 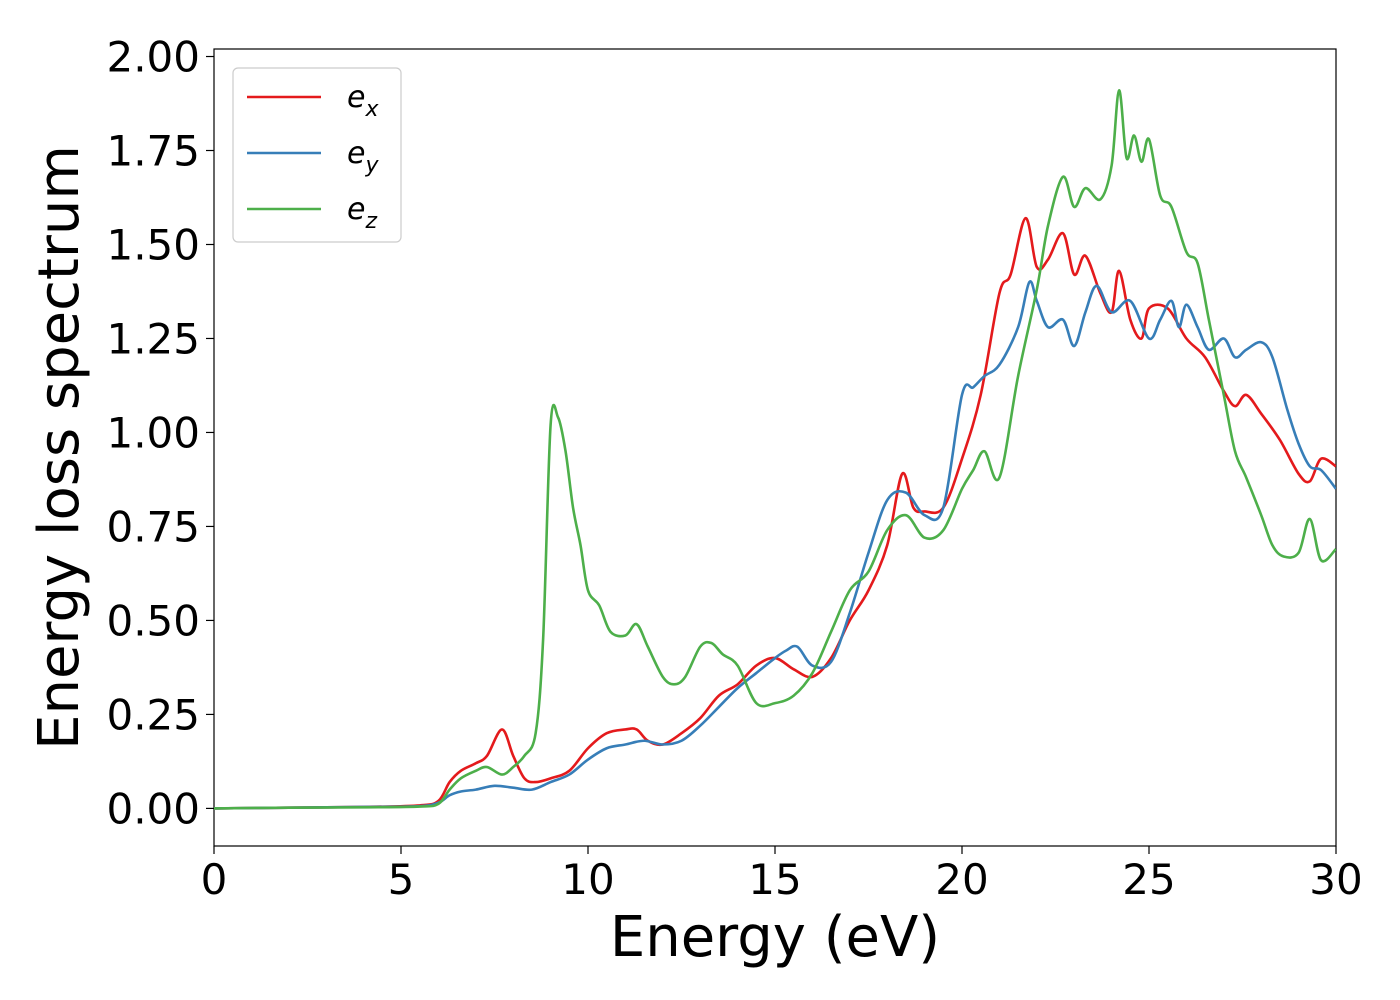 I want to click on x-tick-label: 10, so click(x=587, y=879).